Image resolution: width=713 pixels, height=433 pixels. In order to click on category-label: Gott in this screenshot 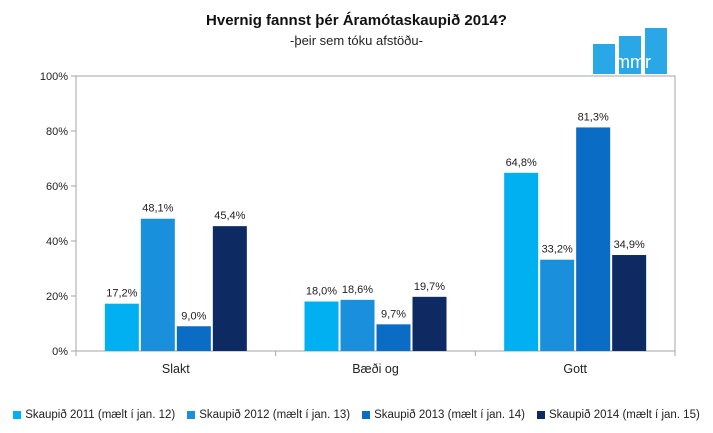, I will do `click(575, 369)`.